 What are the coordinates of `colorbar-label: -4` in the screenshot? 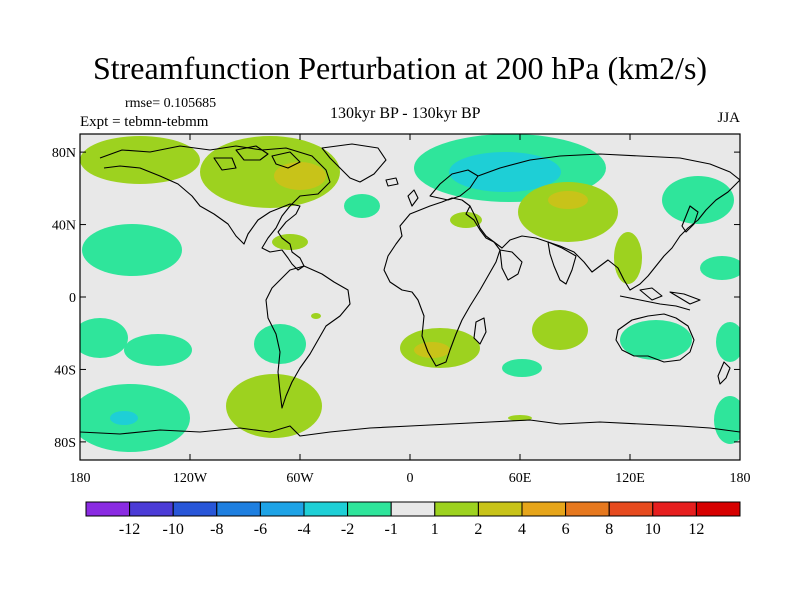 It's located at (303, 529).